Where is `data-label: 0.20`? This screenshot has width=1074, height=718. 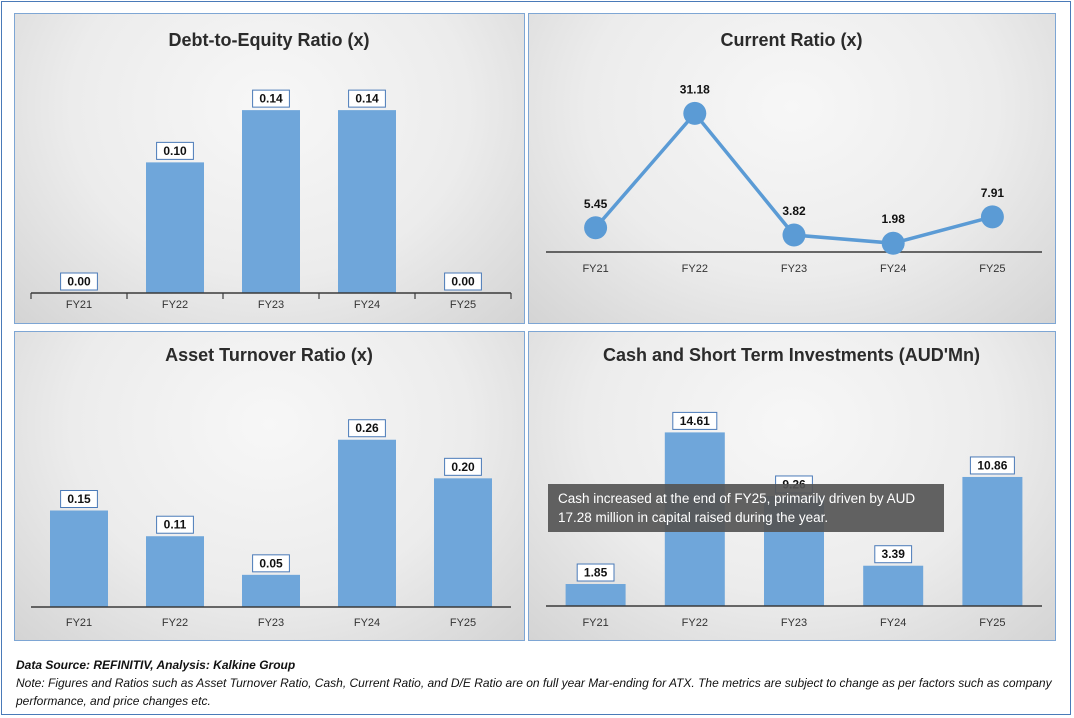
data-label: 0.20 is located at coordinates (463, 467).